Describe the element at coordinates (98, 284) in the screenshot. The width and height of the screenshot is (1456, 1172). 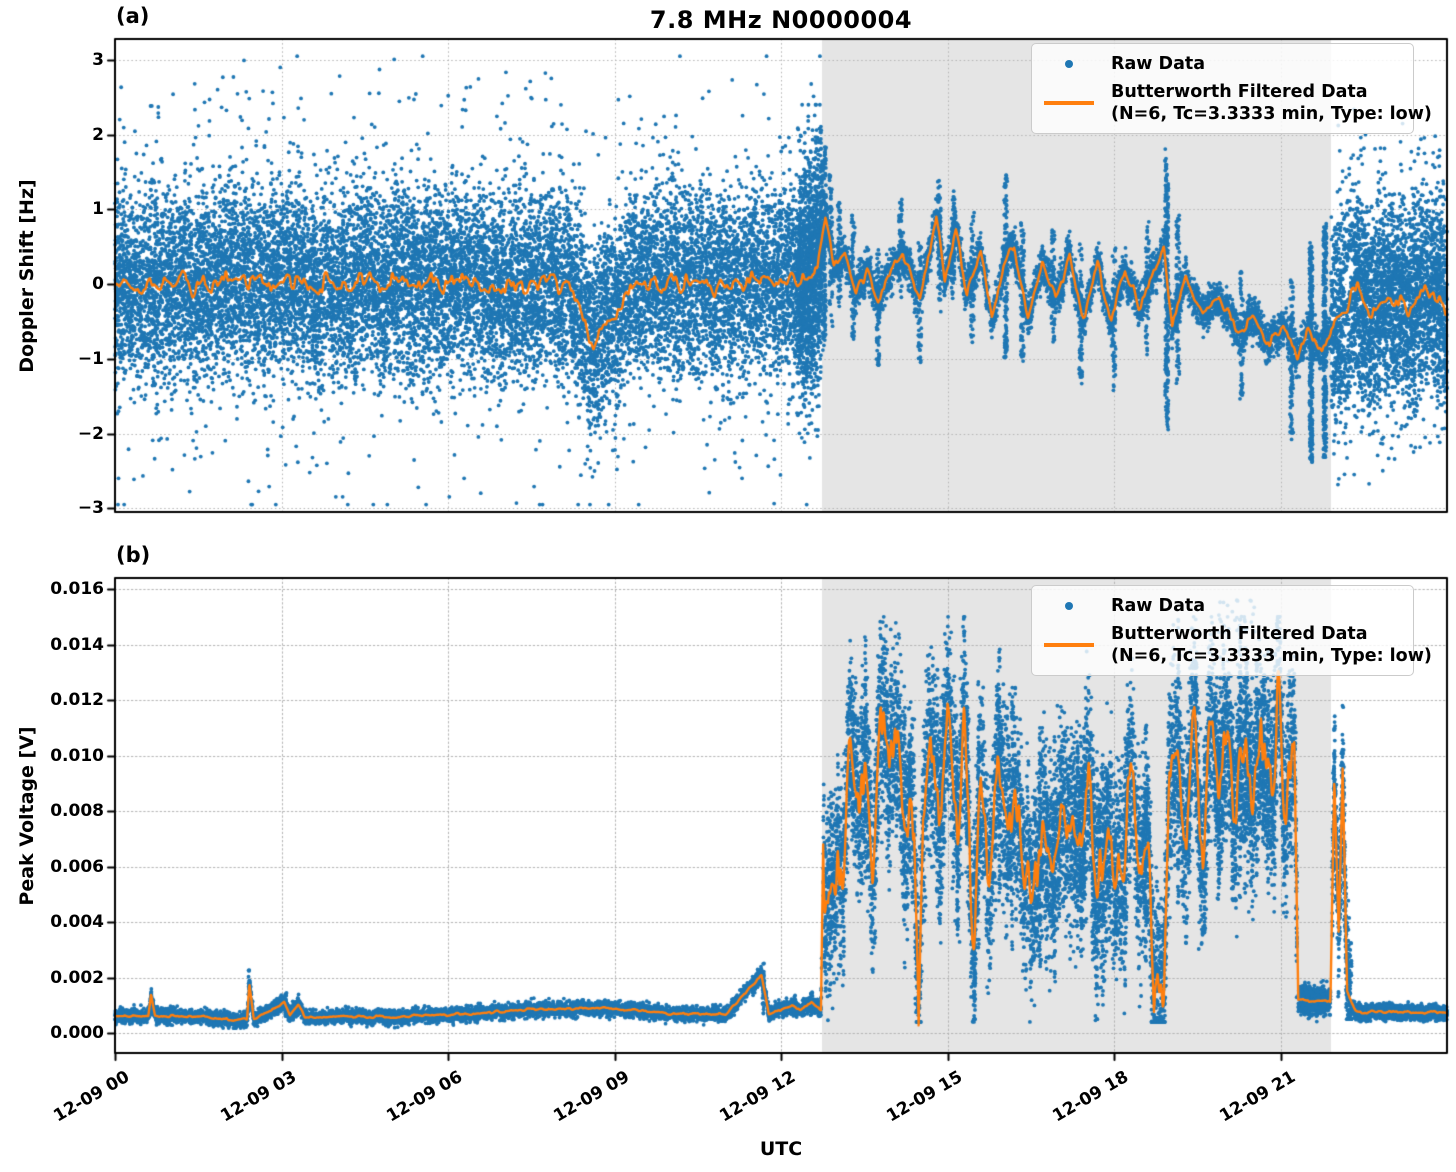
I see `y-tick-label-panel-a: 0` at that location.